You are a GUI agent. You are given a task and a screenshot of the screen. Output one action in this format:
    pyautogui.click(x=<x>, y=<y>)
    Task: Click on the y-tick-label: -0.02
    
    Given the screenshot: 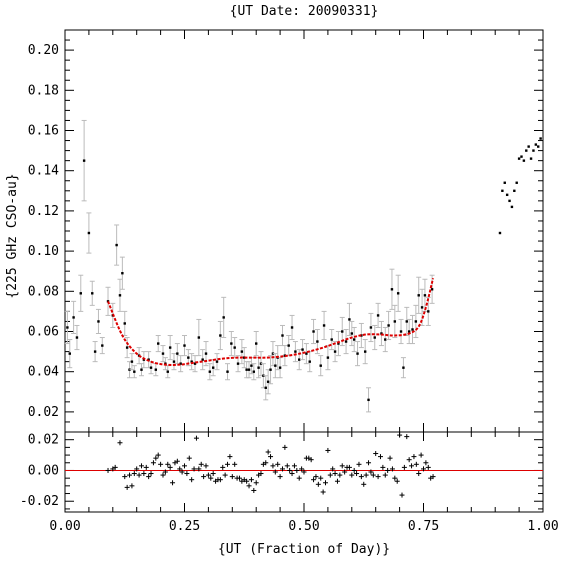 What is the action you would take?
    pyautogui.click(x=39, y=501)
    